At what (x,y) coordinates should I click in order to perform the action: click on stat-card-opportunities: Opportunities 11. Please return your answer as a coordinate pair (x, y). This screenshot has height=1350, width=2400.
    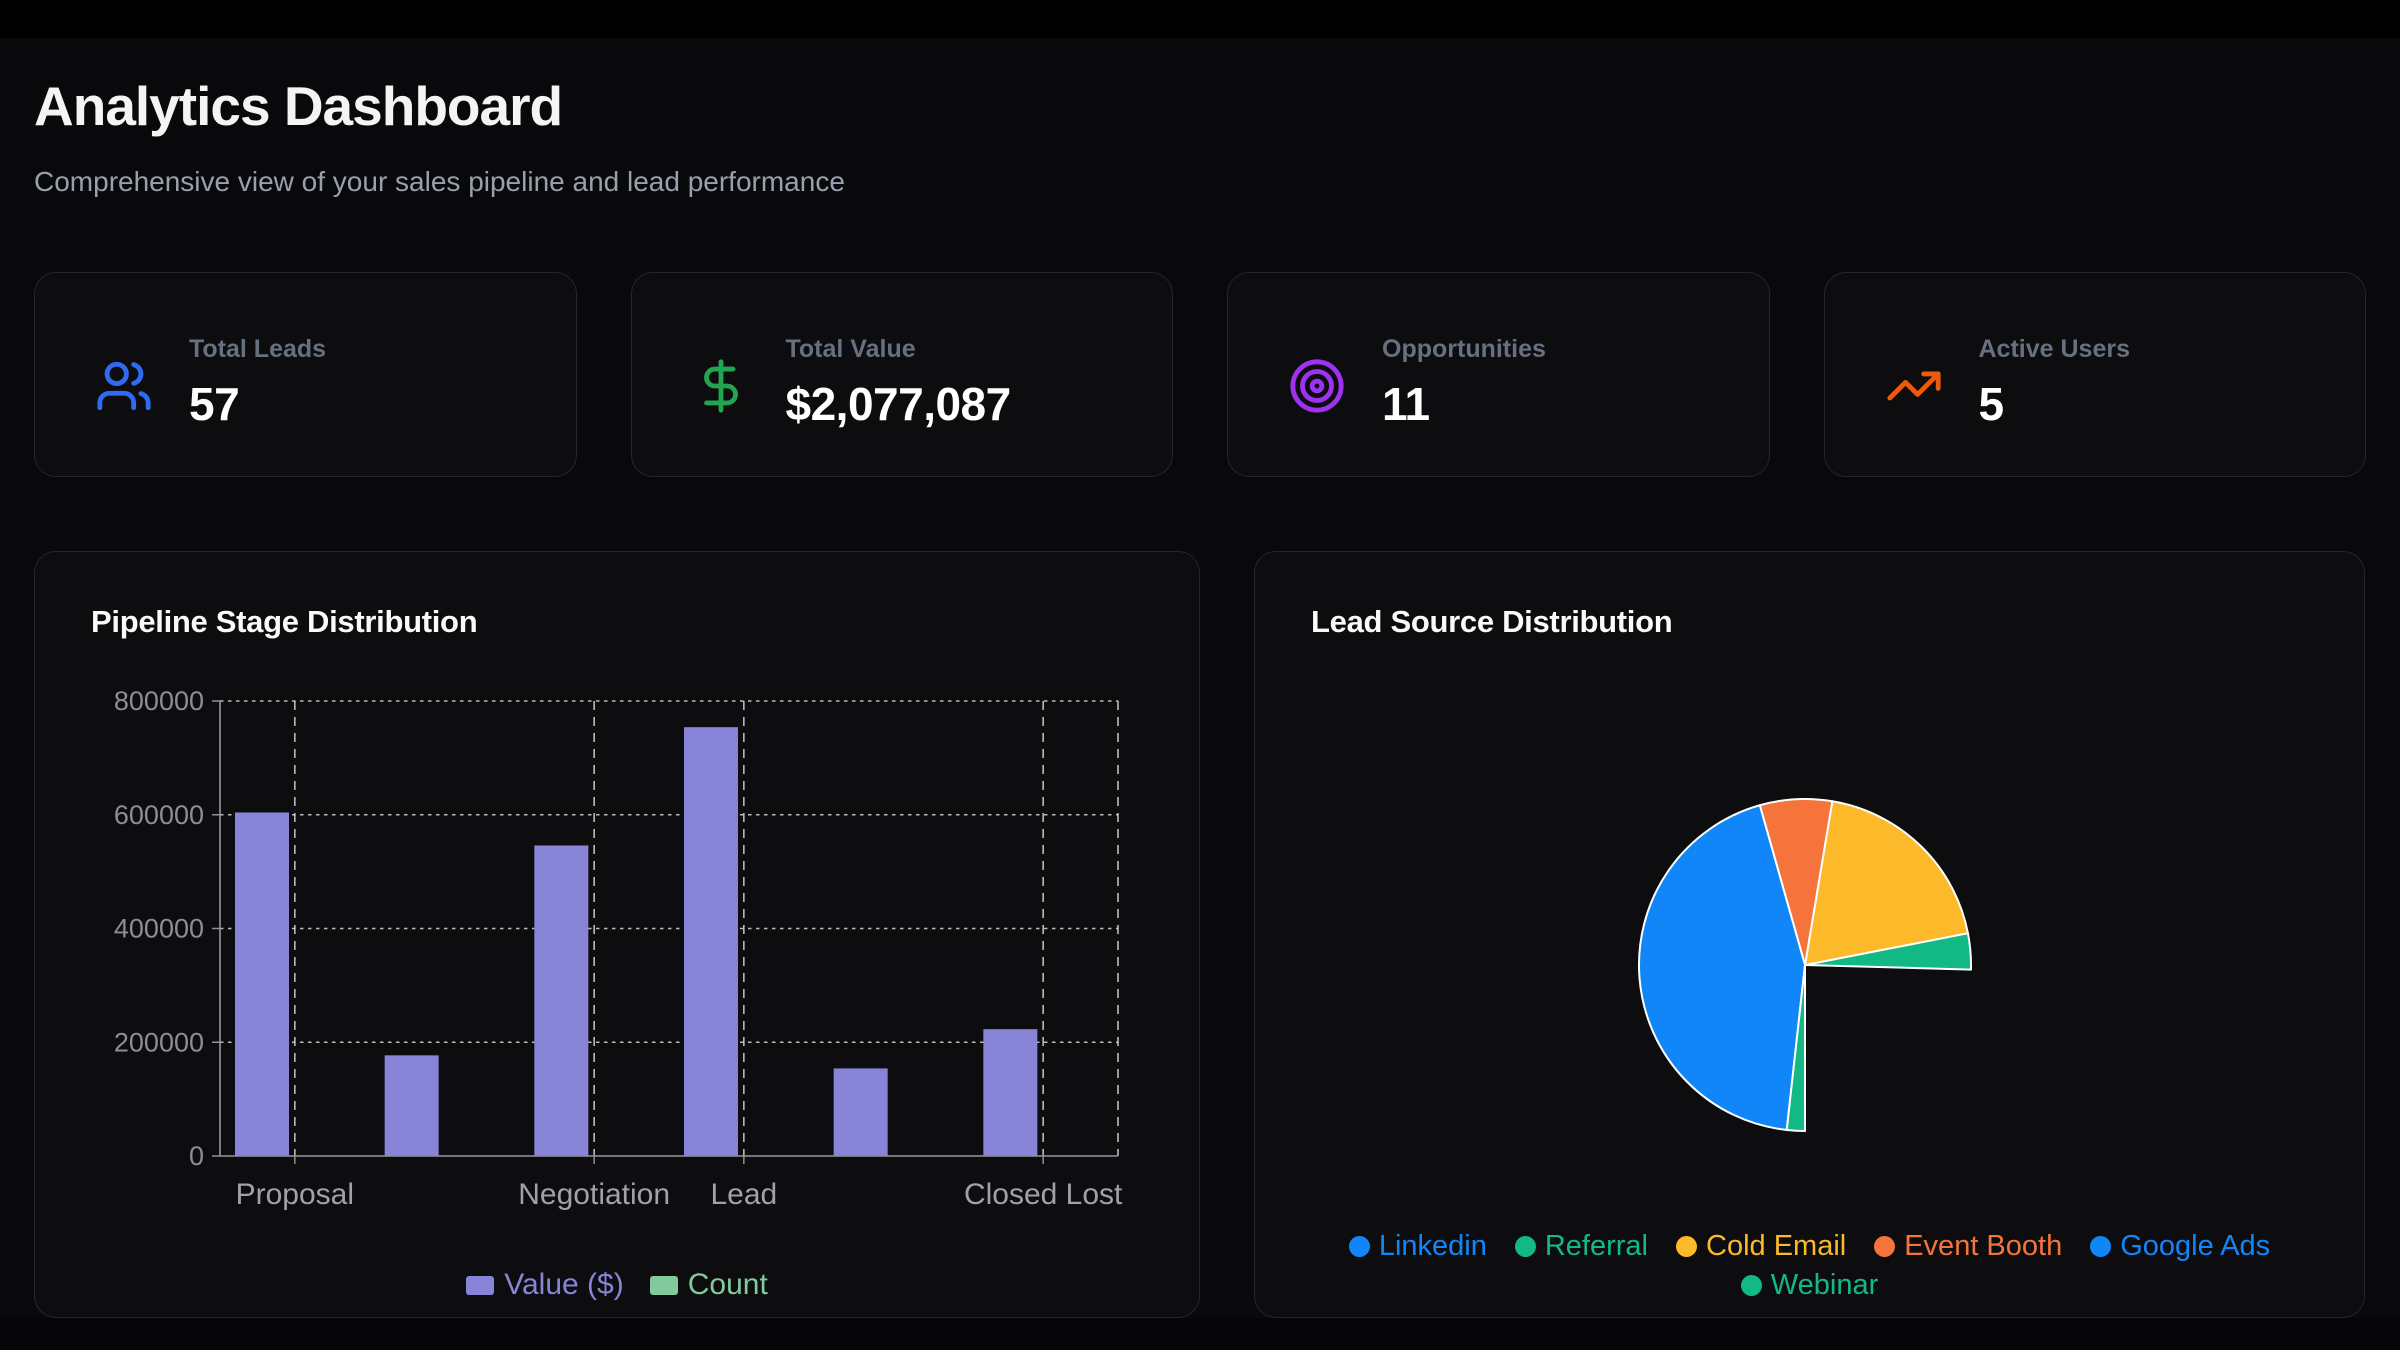
    Looking at the image, I should click on (1498, 374).